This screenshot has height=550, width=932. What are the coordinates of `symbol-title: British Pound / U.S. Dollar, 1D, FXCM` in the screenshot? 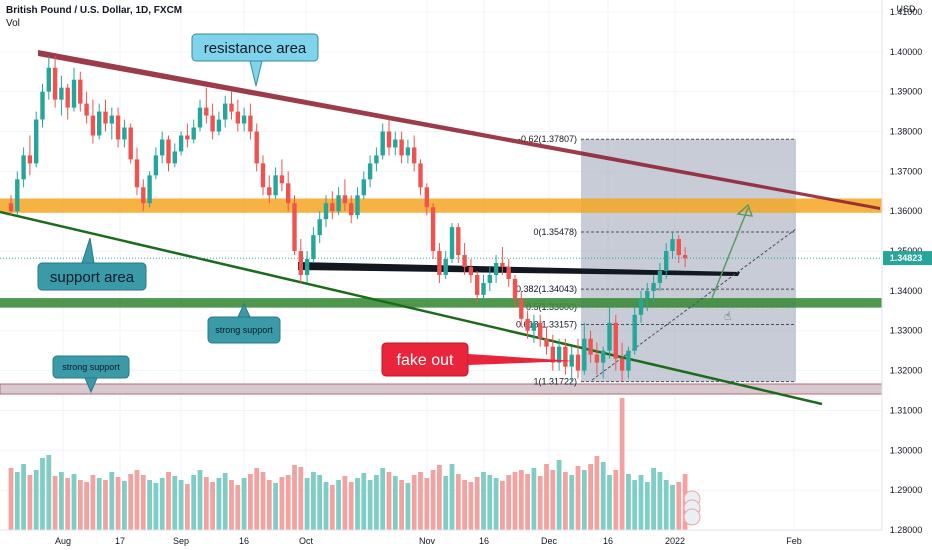 It's located at (94, 10).